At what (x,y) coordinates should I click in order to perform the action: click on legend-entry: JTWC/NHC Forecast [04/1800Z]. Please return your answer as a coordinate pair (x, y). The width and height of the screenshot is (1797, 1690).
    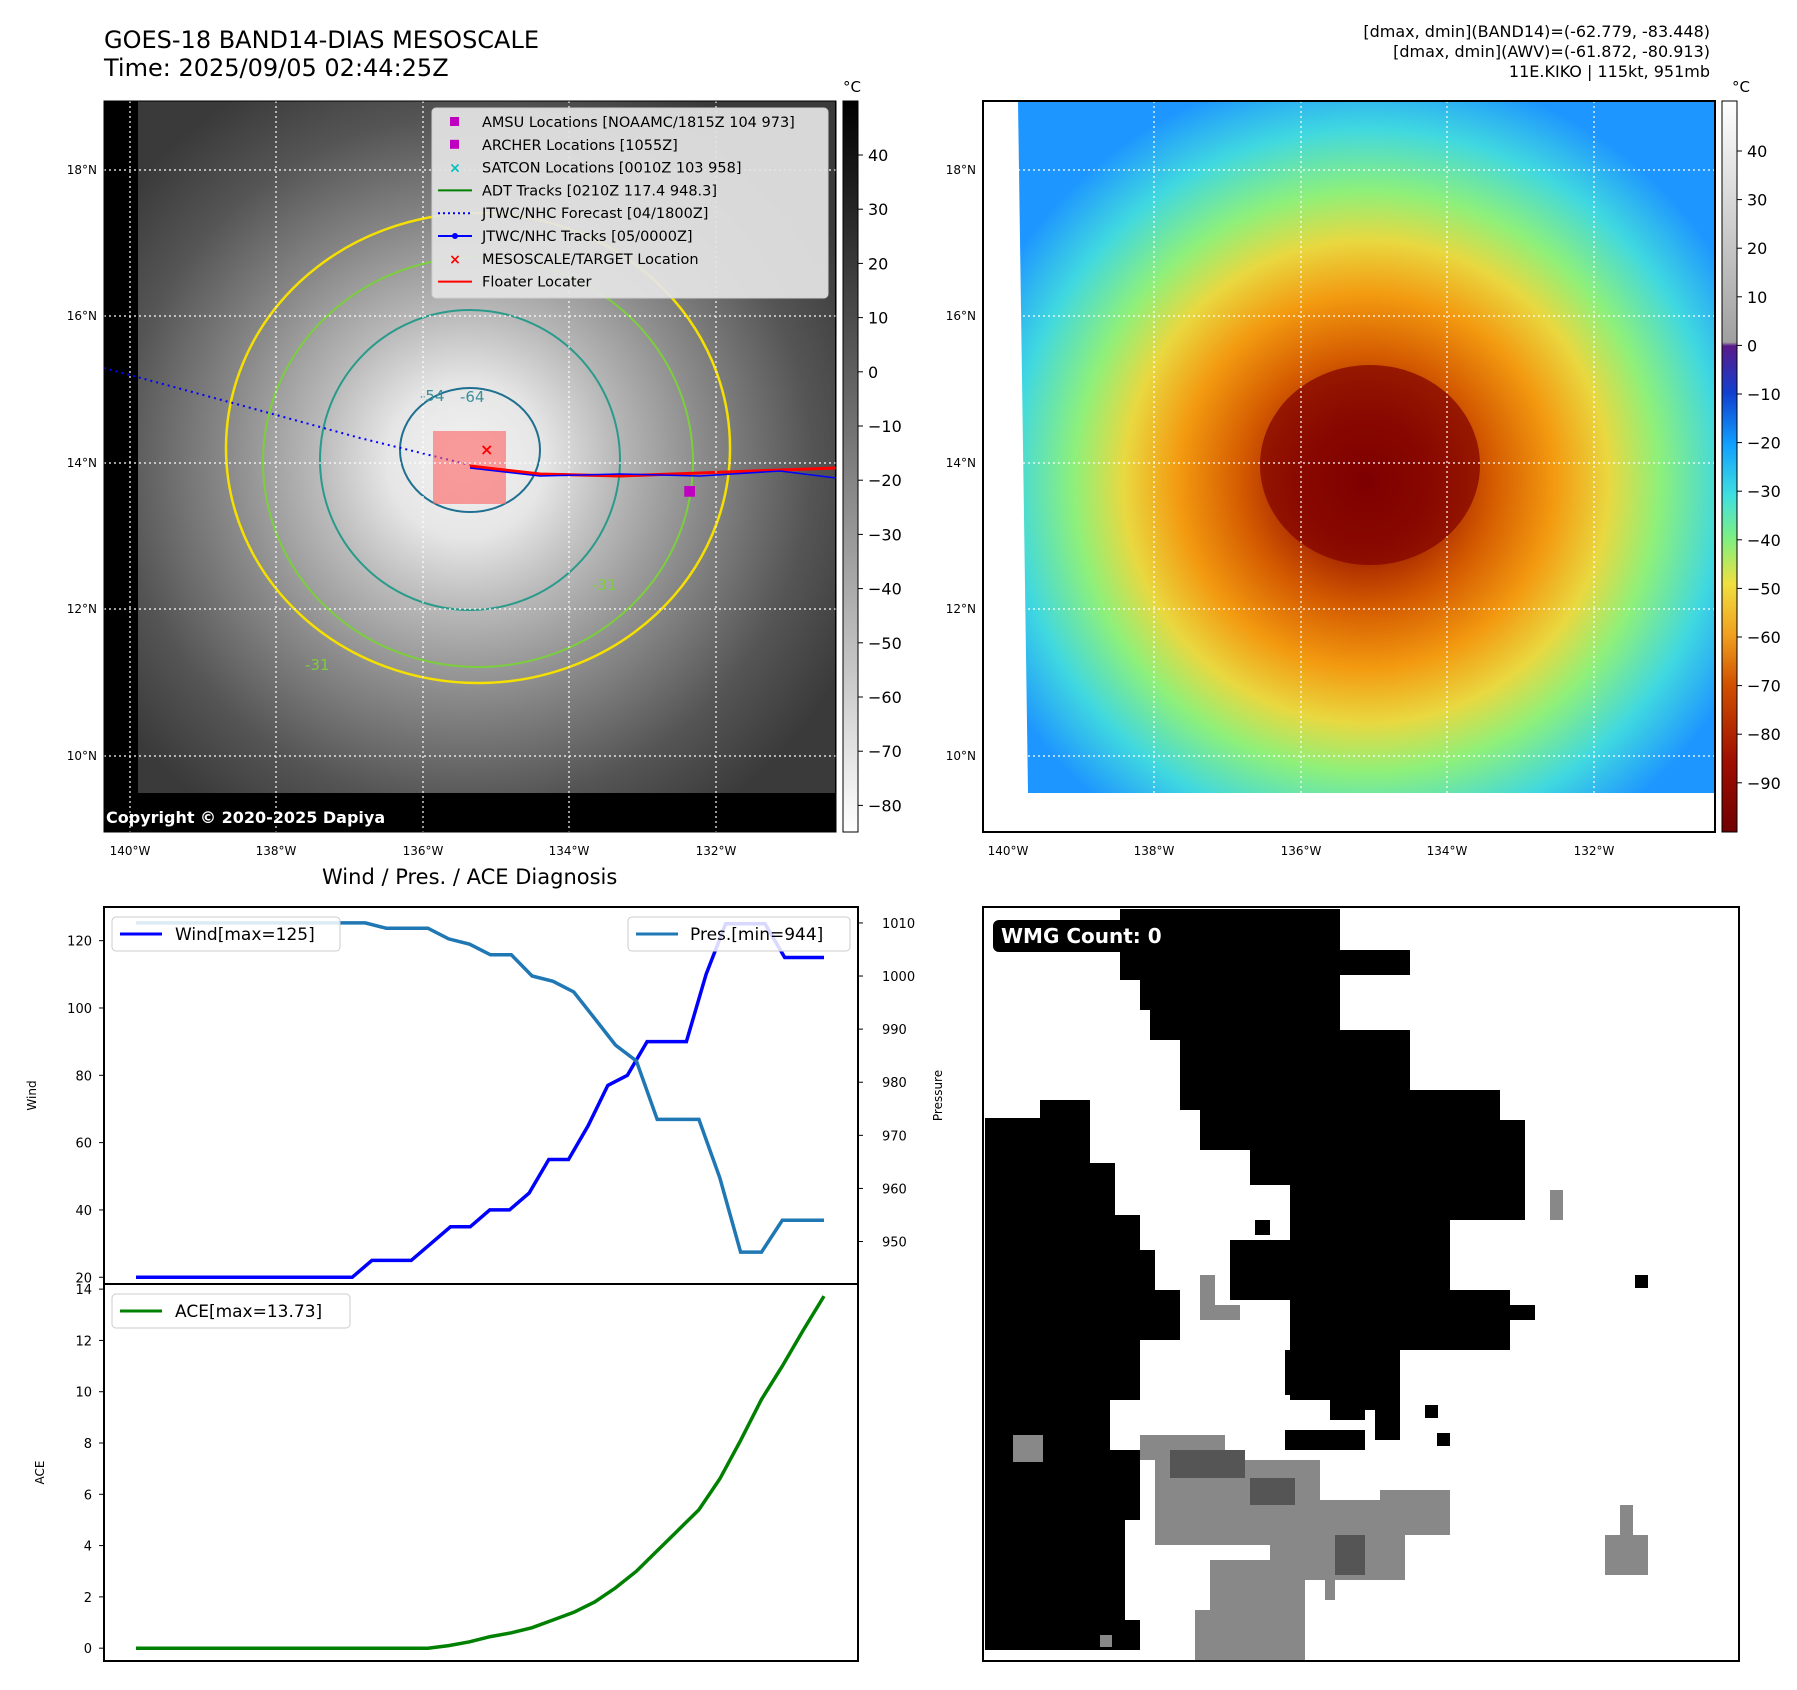
    Looking at the image, I should click on (573, 214).